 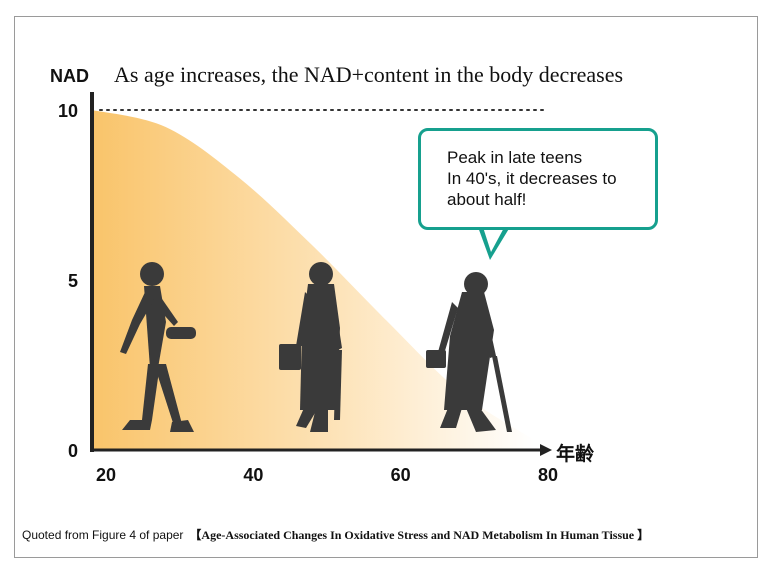 What do you see at coordinates (546, 450) in the screenshot?
I see `x-axis-arrowhead` at bounding box center [546, 450].